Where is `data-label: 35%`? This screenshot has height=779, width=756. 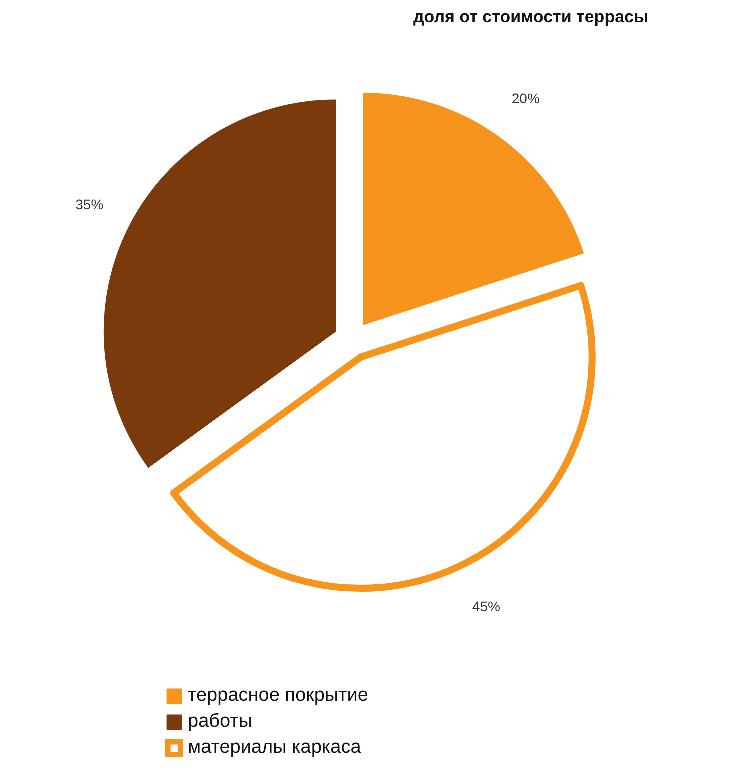 data-label: 35% is located at coordinates (90, 204).